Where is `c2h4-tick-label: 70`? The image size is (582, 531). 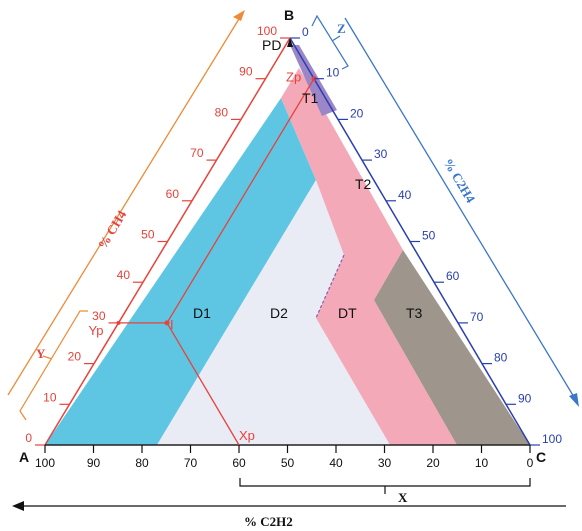
c2h4-tick-label: 70 is located at coordinates (477, 317).